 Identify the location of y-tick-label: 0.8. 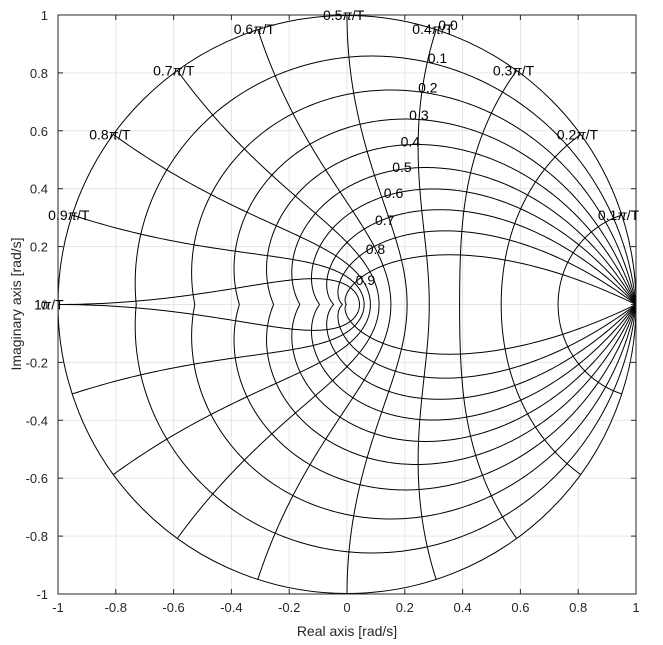
(39, 73).